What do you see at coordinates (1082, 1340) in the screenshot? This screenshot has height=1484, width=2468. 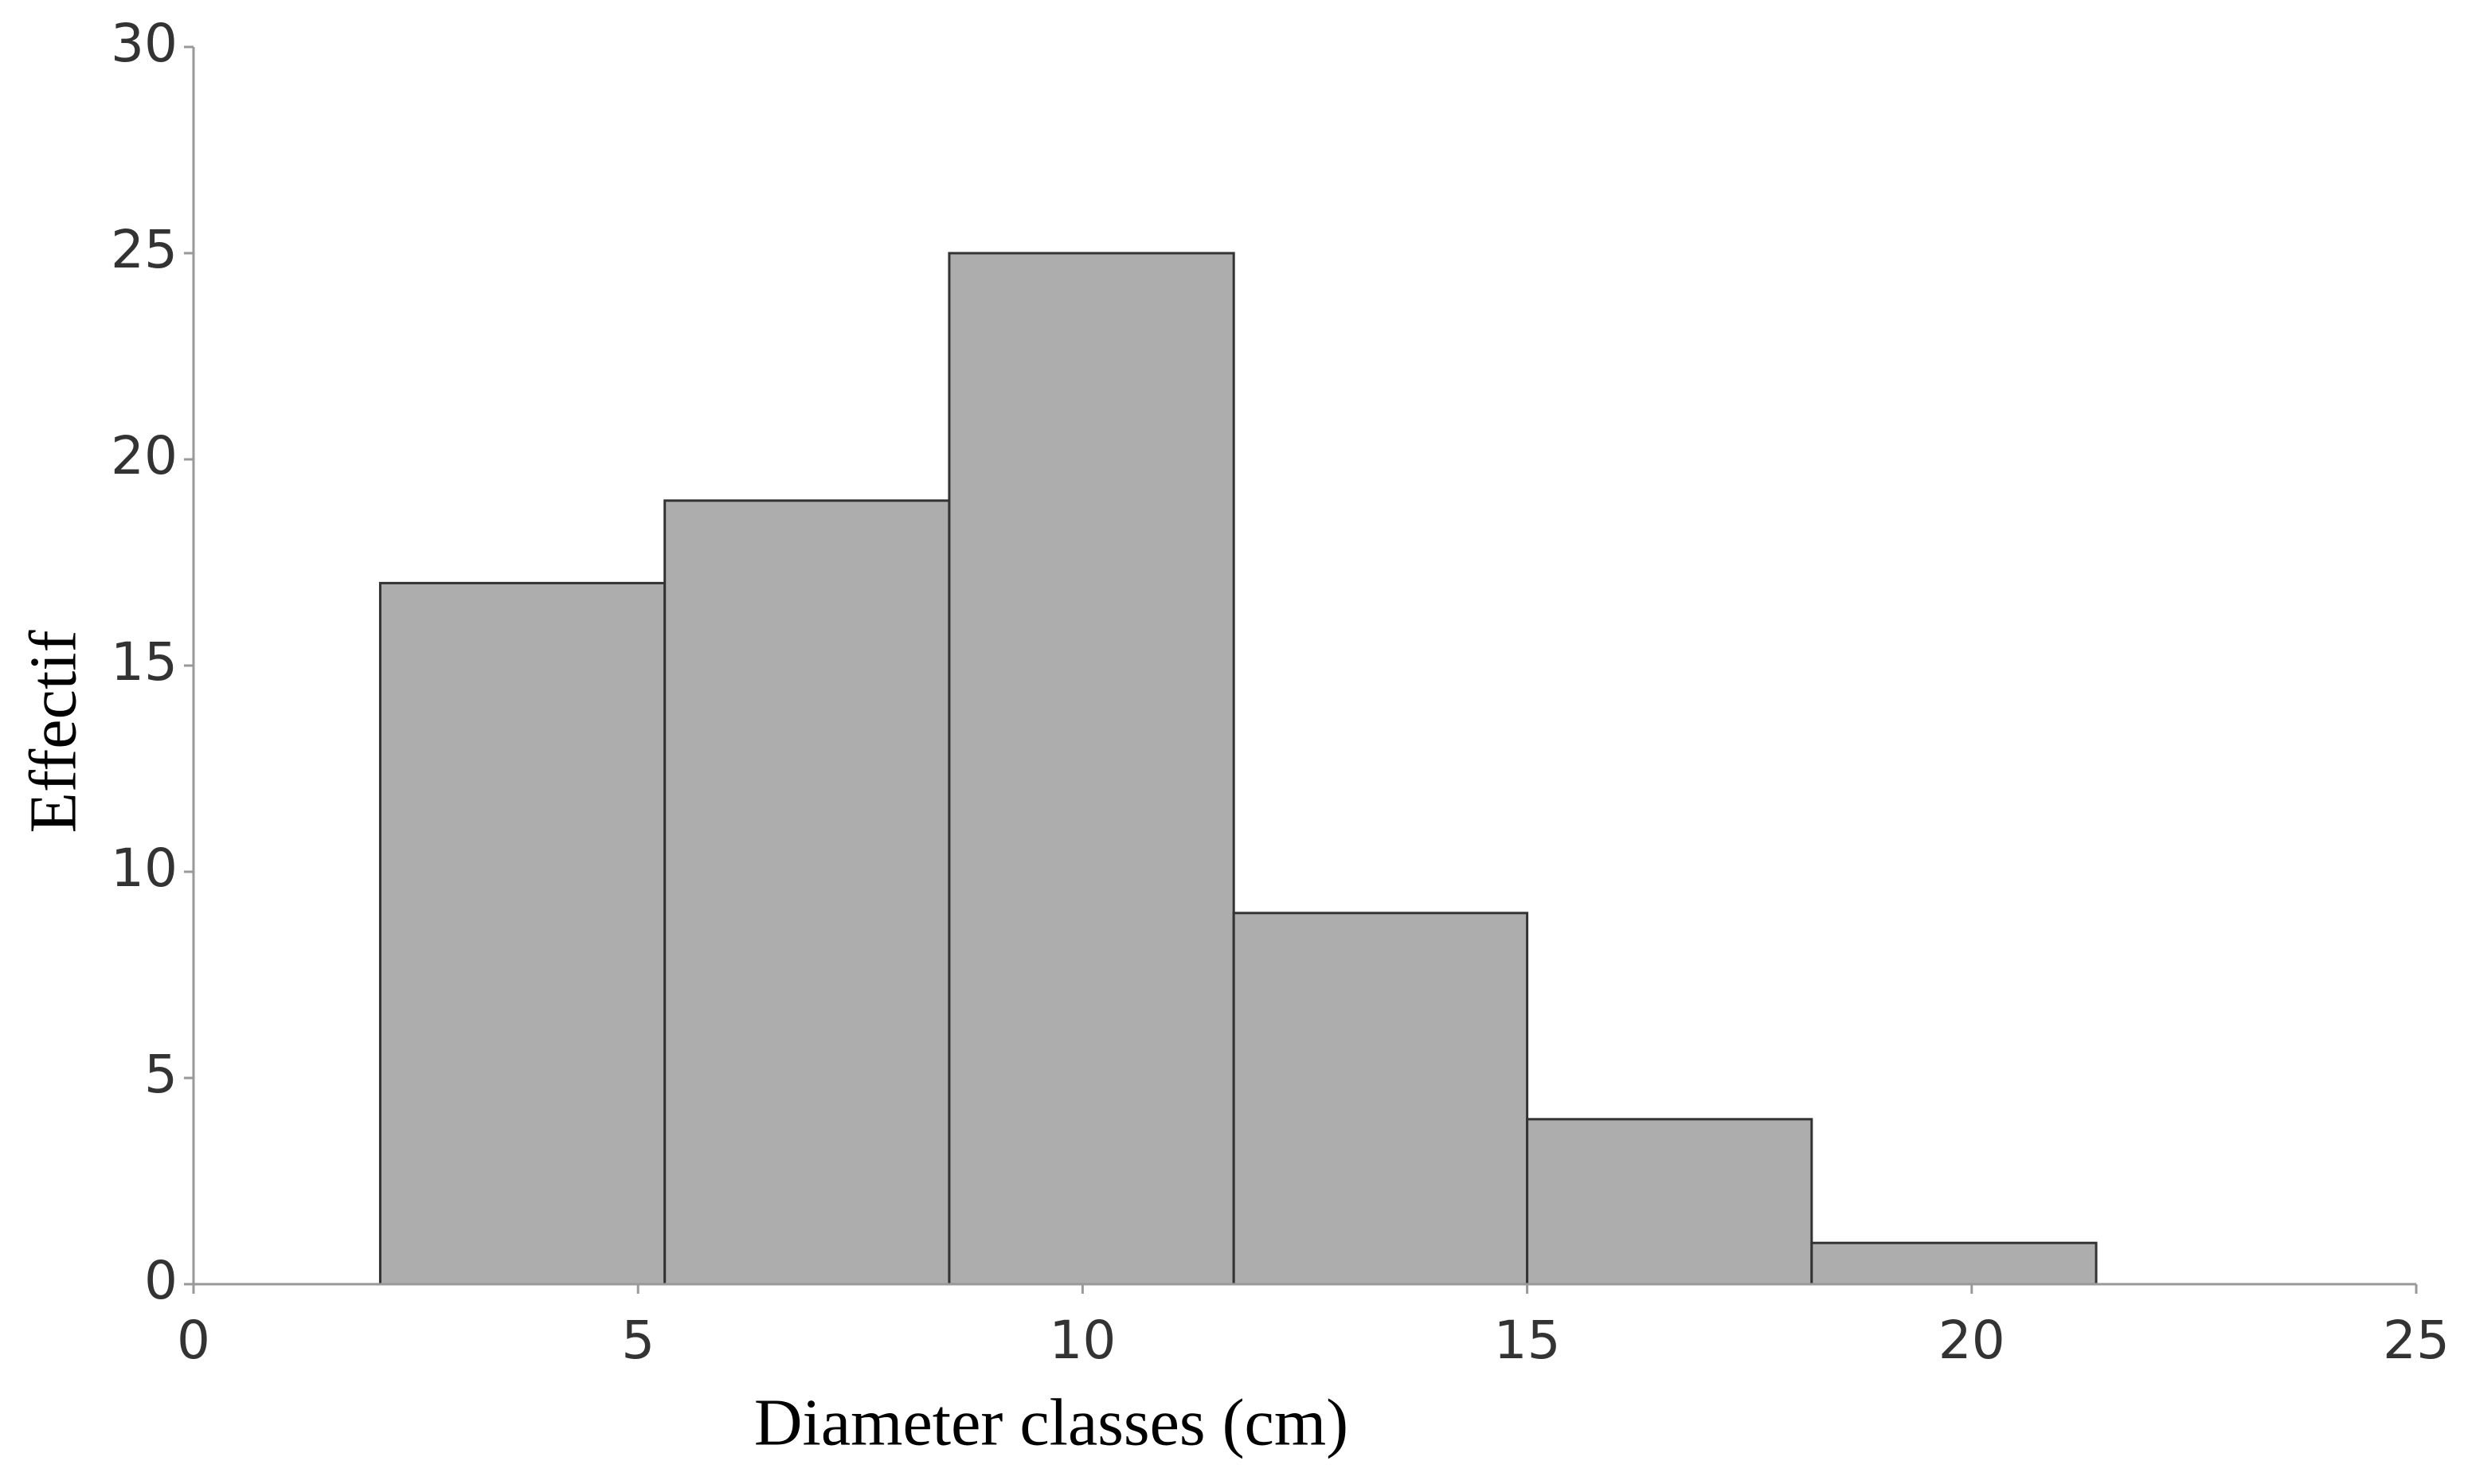 I see `x-tick-label: 10` at bounding box center [1082, 1340].